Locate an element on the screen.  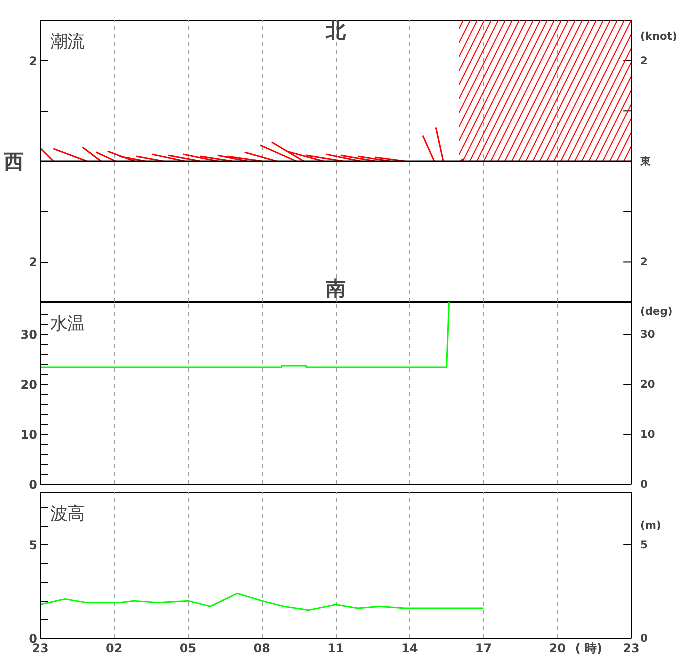
y2-tick-label: 10 is located at coordinates (648, 434).